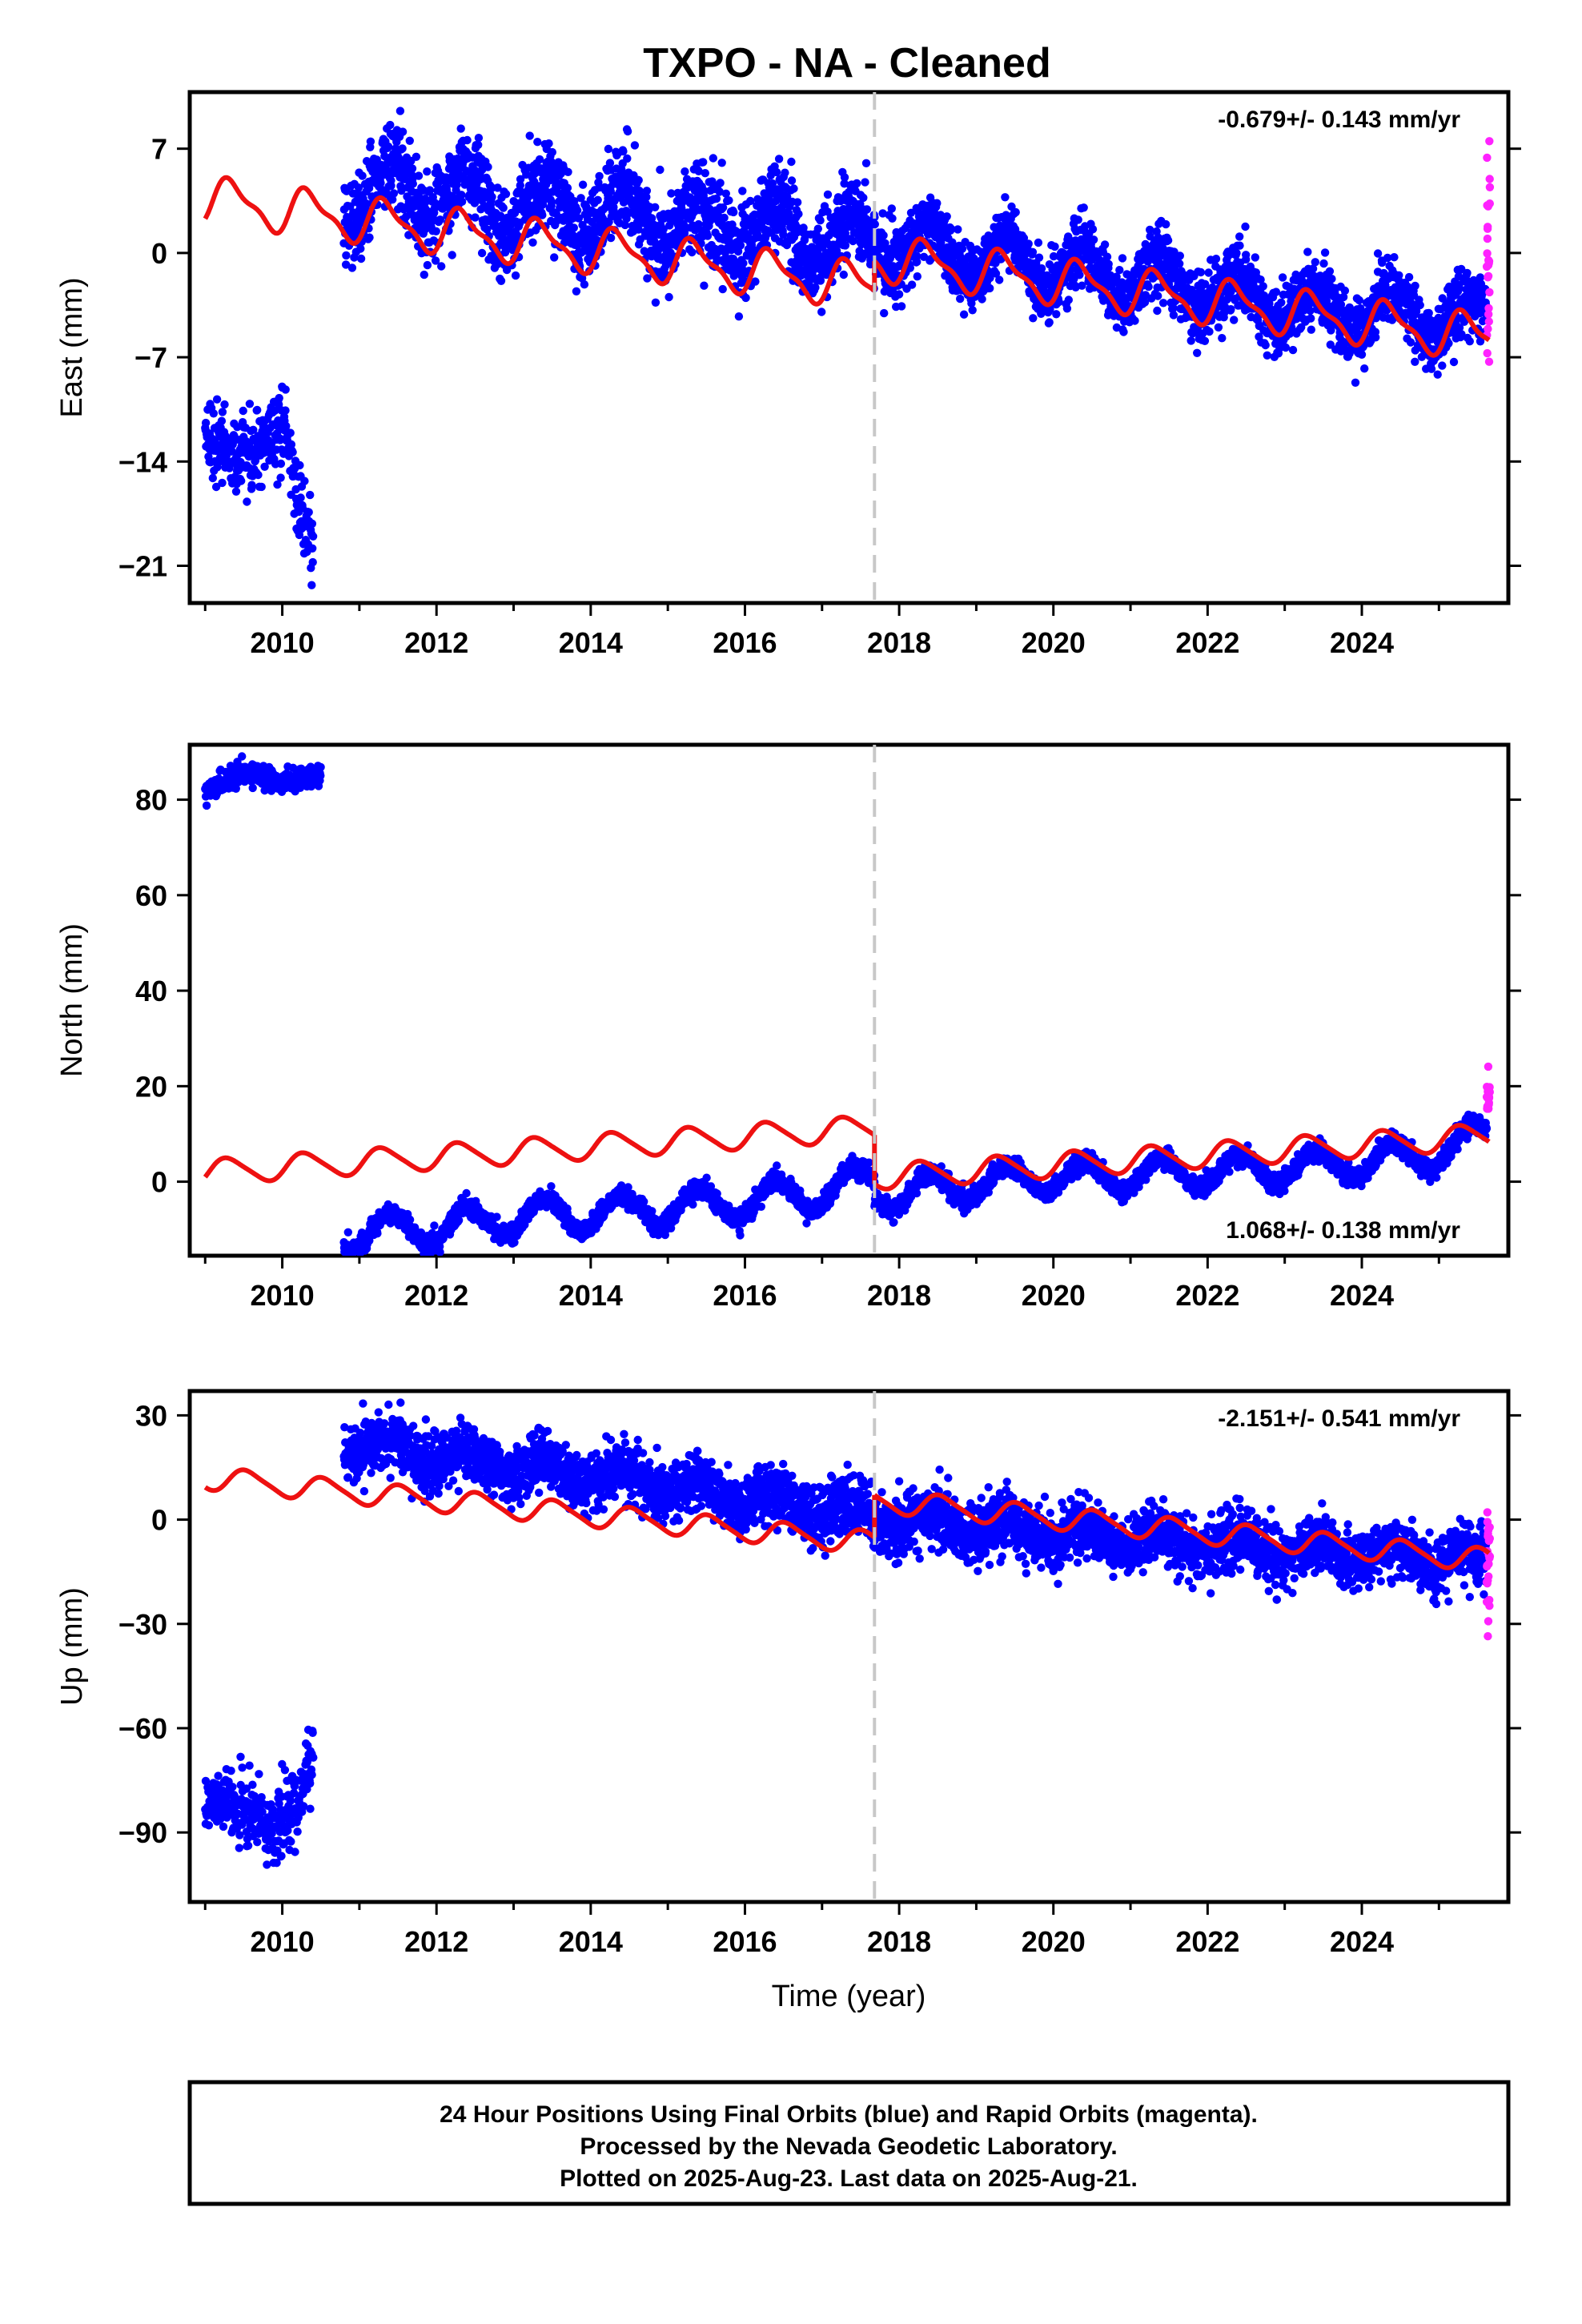 Image resolution: width=1582 pixels, height=2324 pixels. Describe the element at coordinates (142, 565) in the screenshot. I see `east-y-tick-label: −21` at that location.